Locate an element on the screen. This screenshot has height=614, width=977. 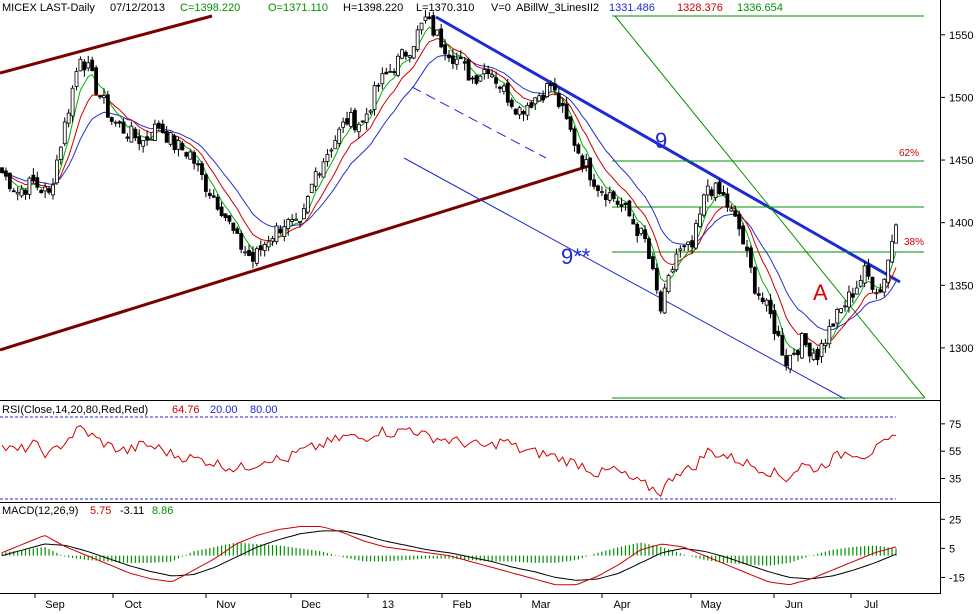
price-y-tick-label: 1300 is located at coordinates (961, 349).